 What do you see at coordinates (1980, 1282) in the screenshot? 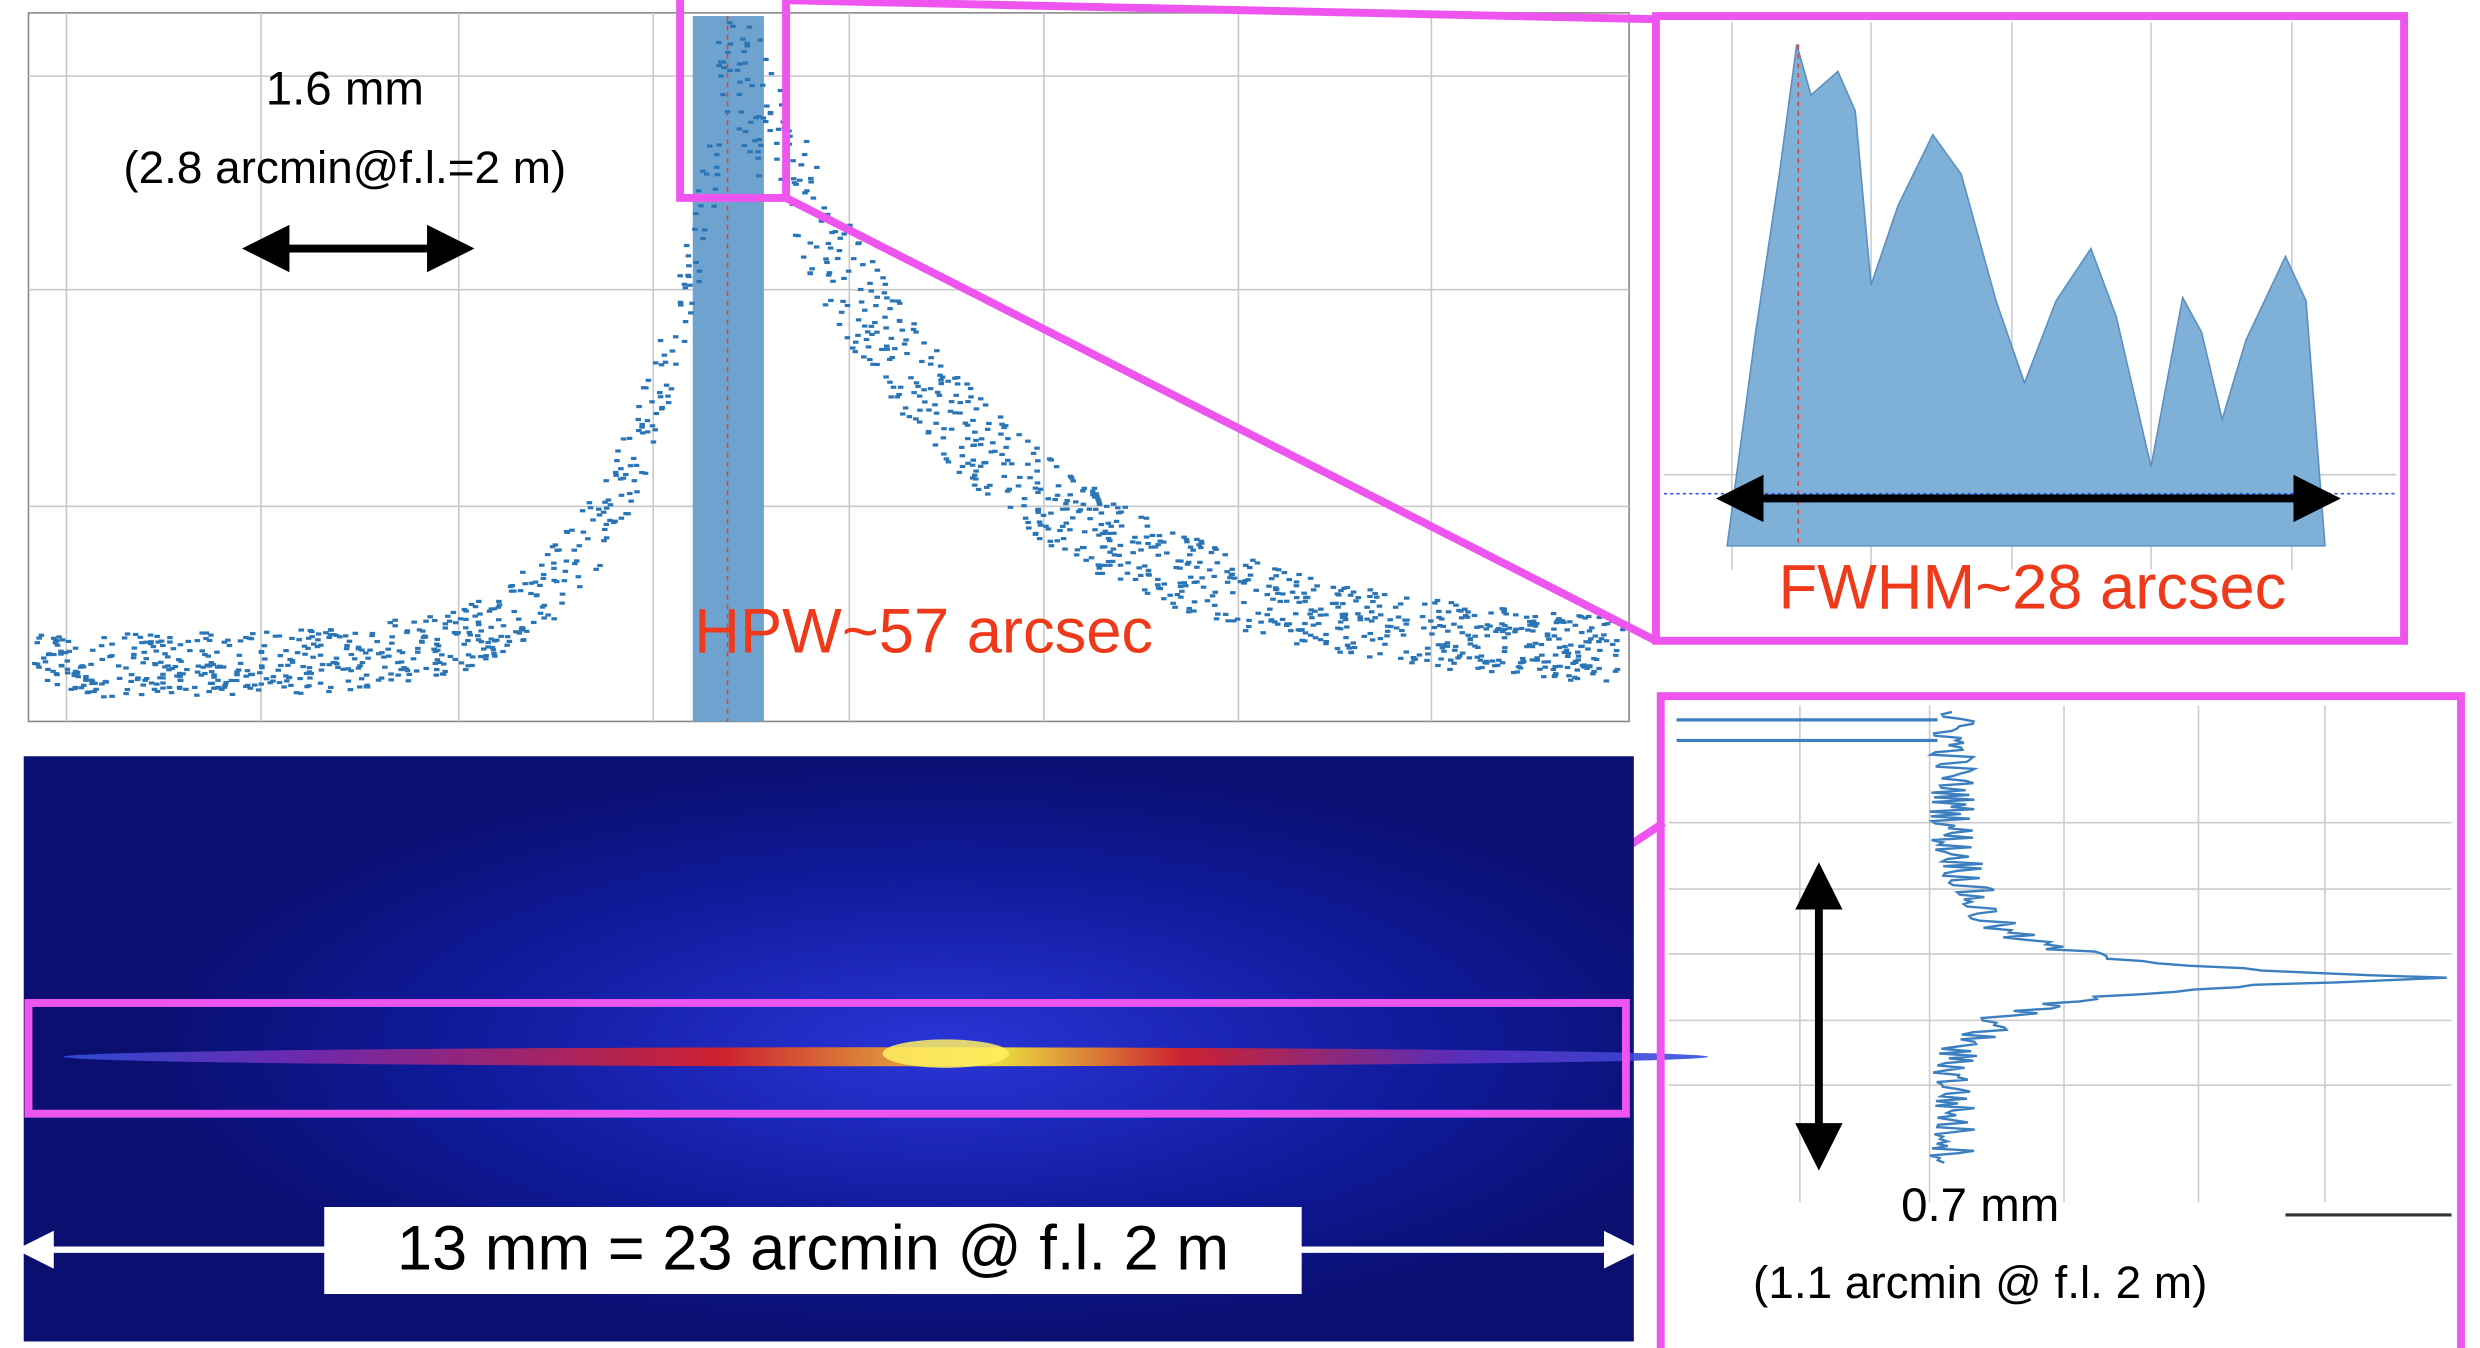
I see `width-note: (1.1 arcmin @ f.l. 2 m)` at bounding box center [1980, 1282].